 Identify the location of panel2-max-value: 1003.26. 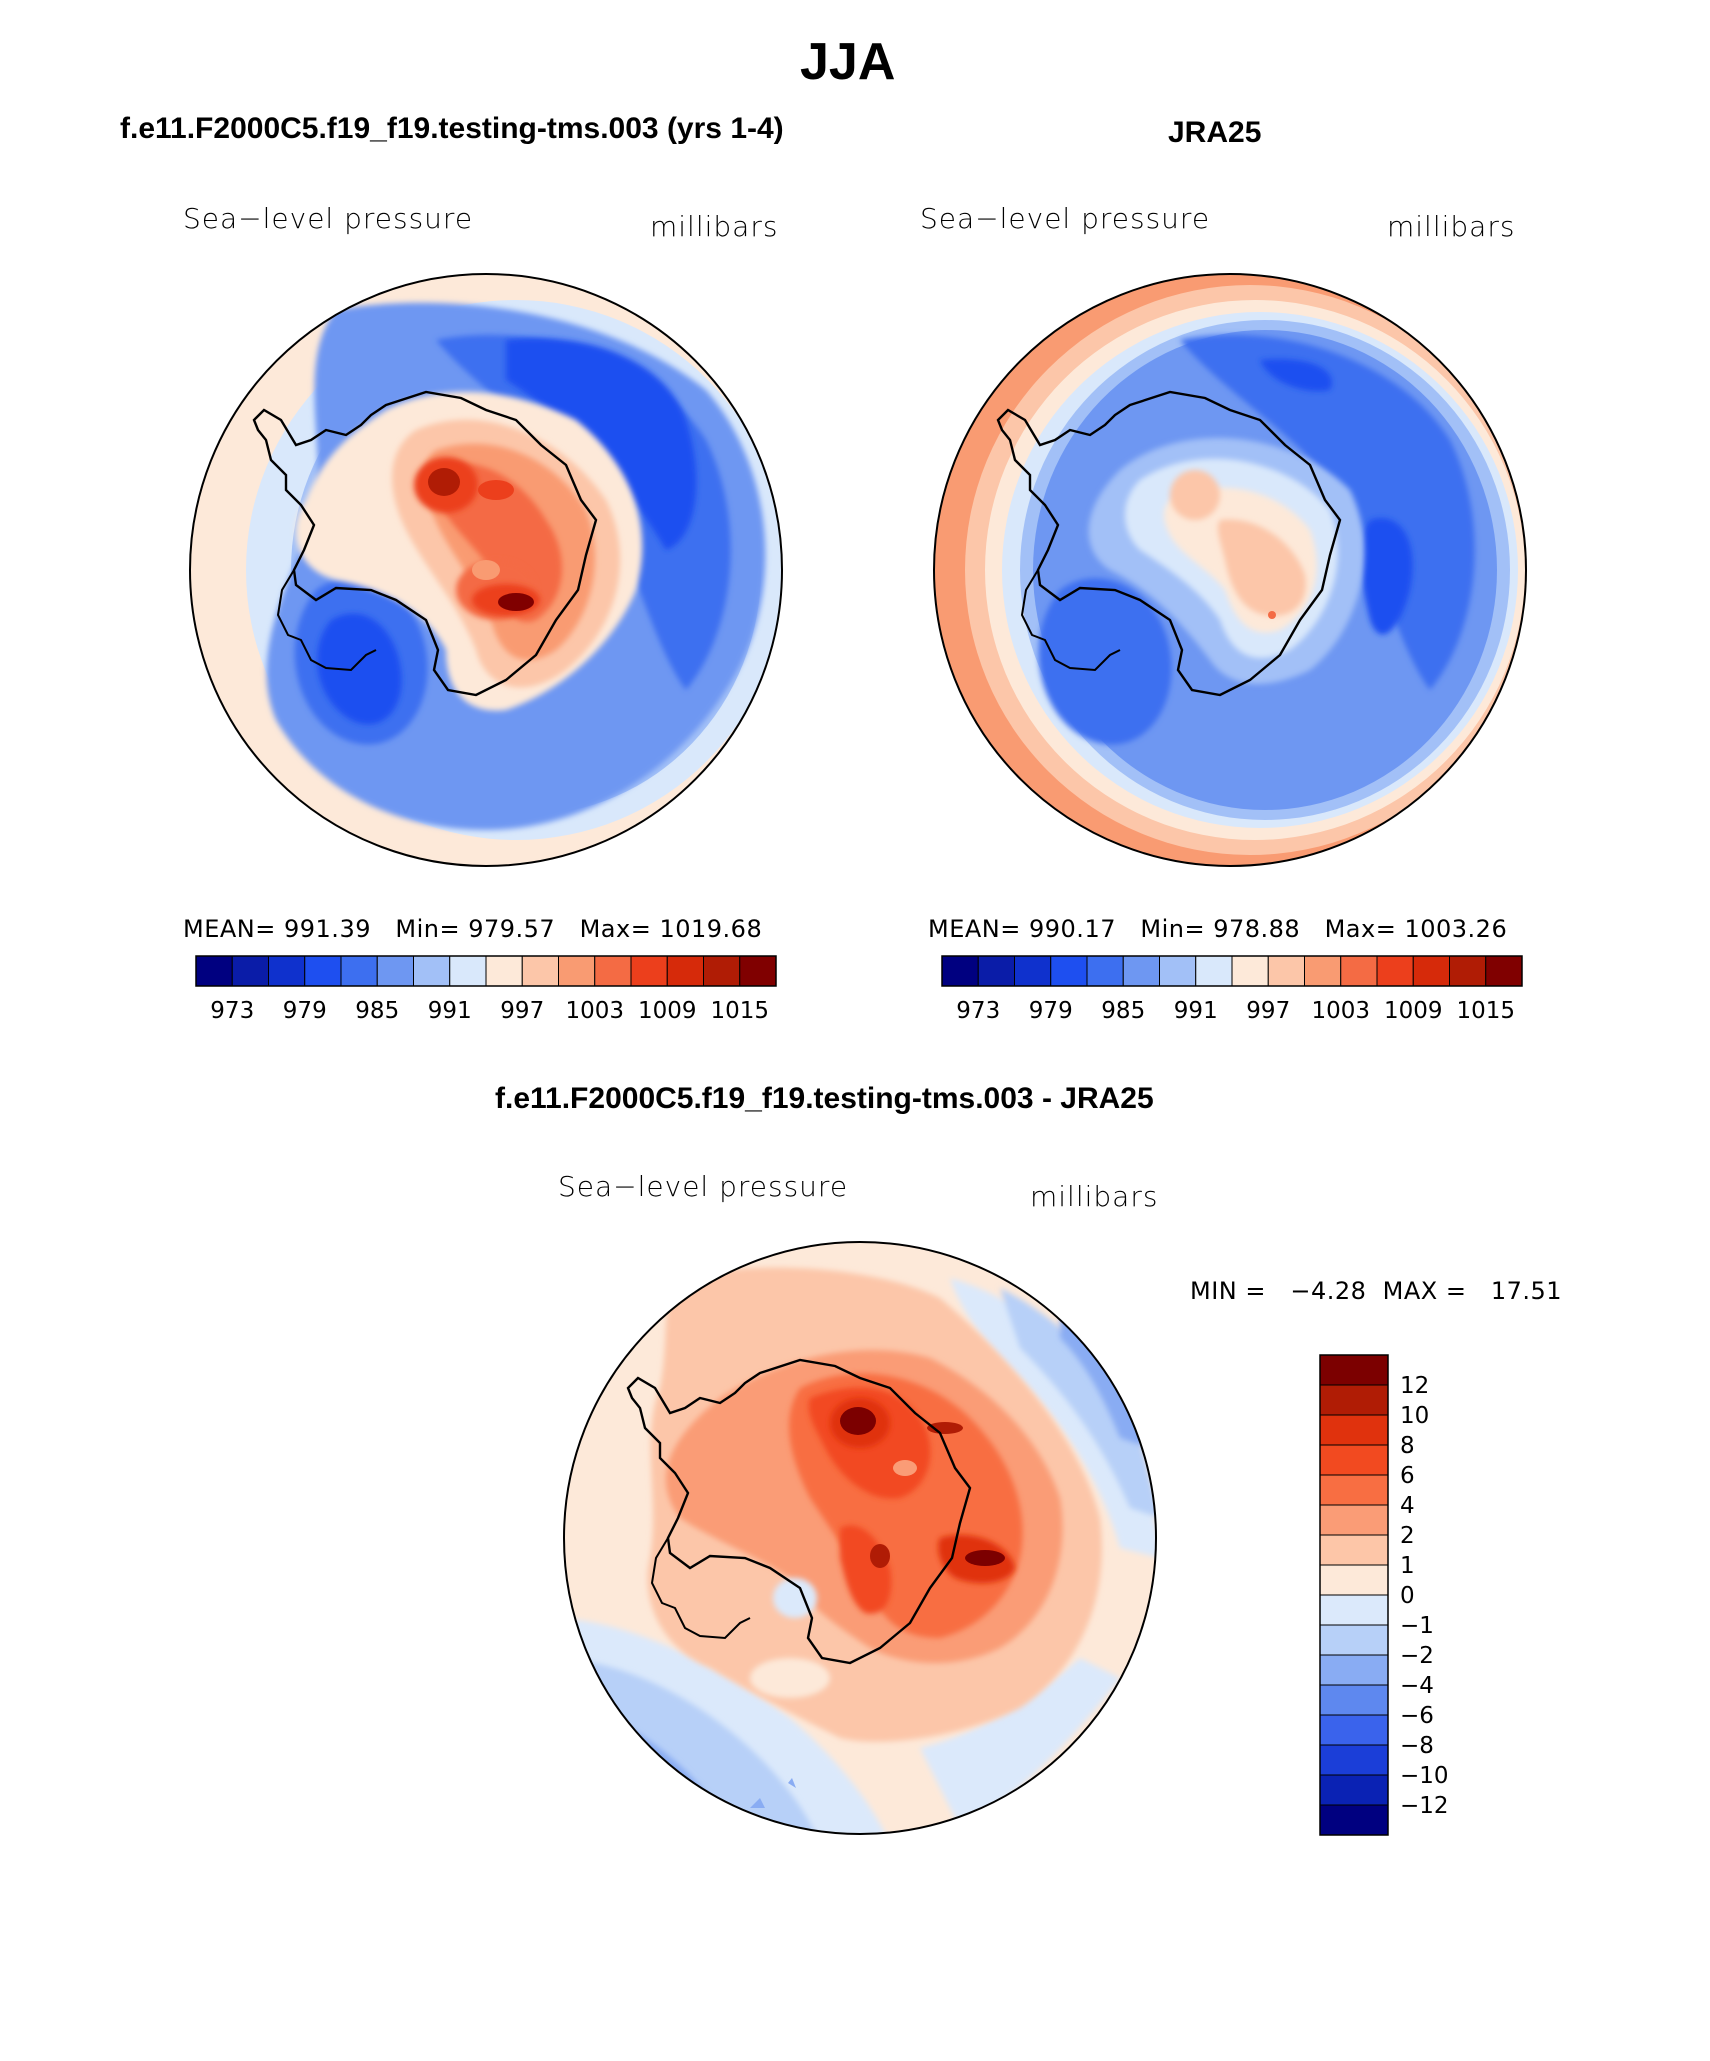
(1456, 929).